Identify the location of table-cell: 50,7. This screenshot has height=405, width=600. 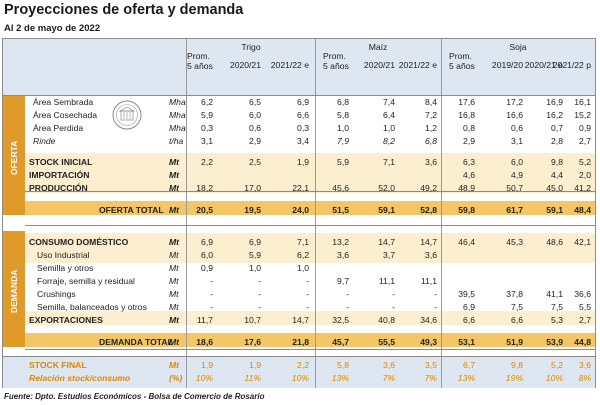
(514, 188).